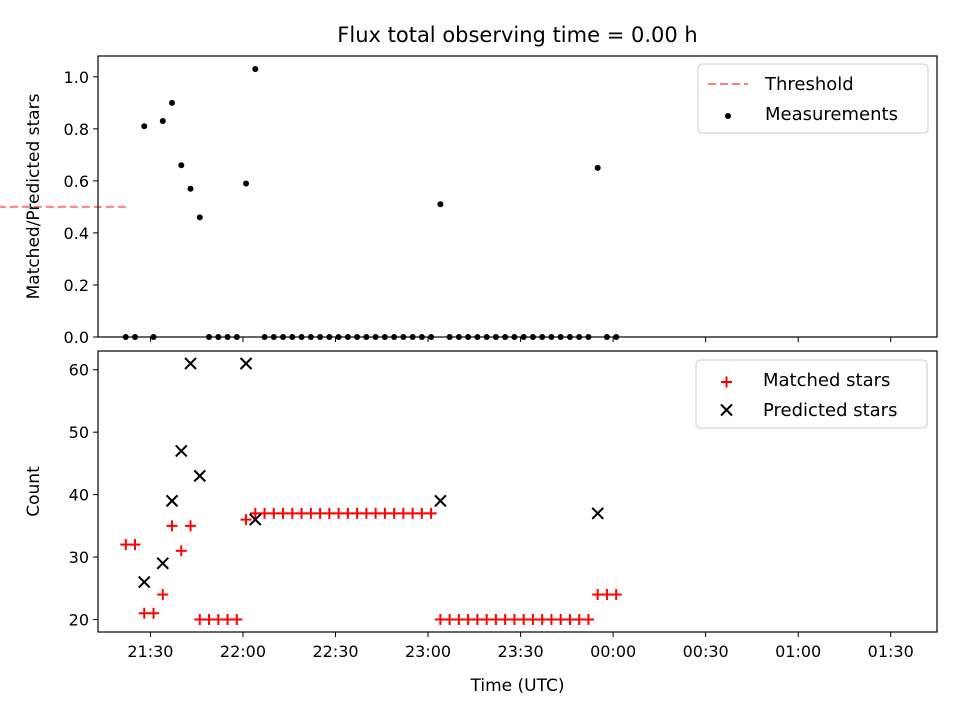  Describe the element at coordinates (79, 495) in the screenshot. I see `y-tick-label: 40` at that location.